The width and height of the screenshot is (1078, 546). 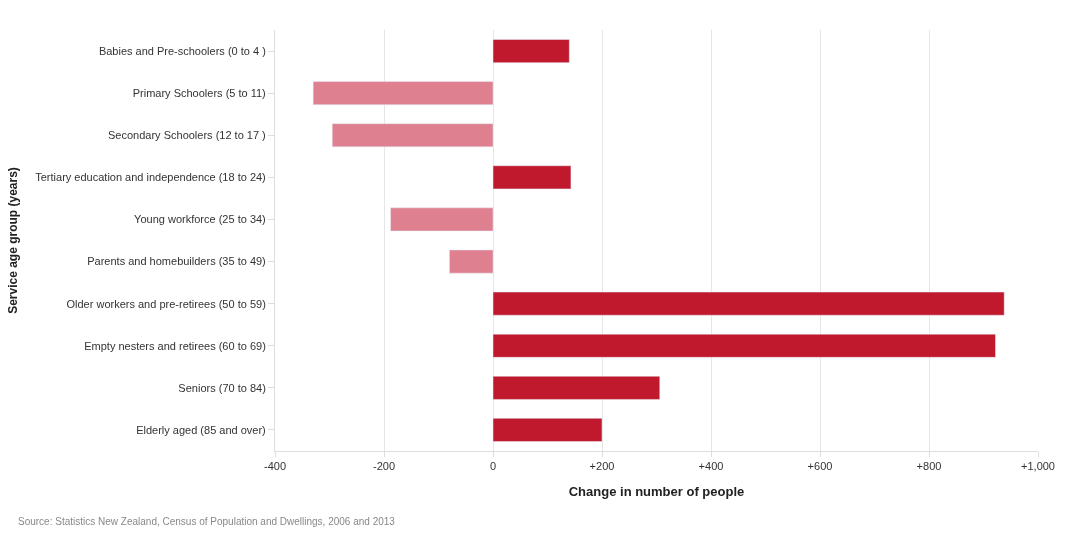 What do you see at coordinates (12, 240) in the screenshot?
I see `y-axis-title: Service age group (years)` at bounding box center [12, 240].